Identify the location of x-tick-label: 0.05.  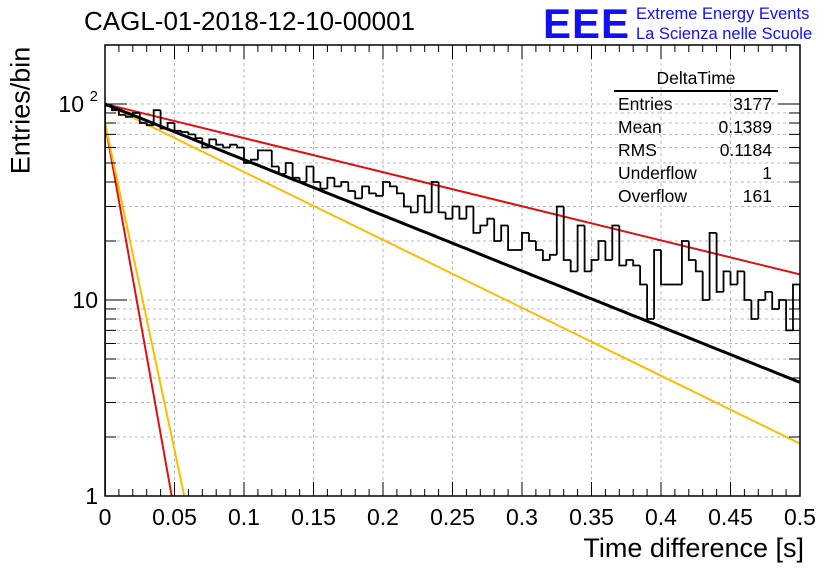
(174, 517).